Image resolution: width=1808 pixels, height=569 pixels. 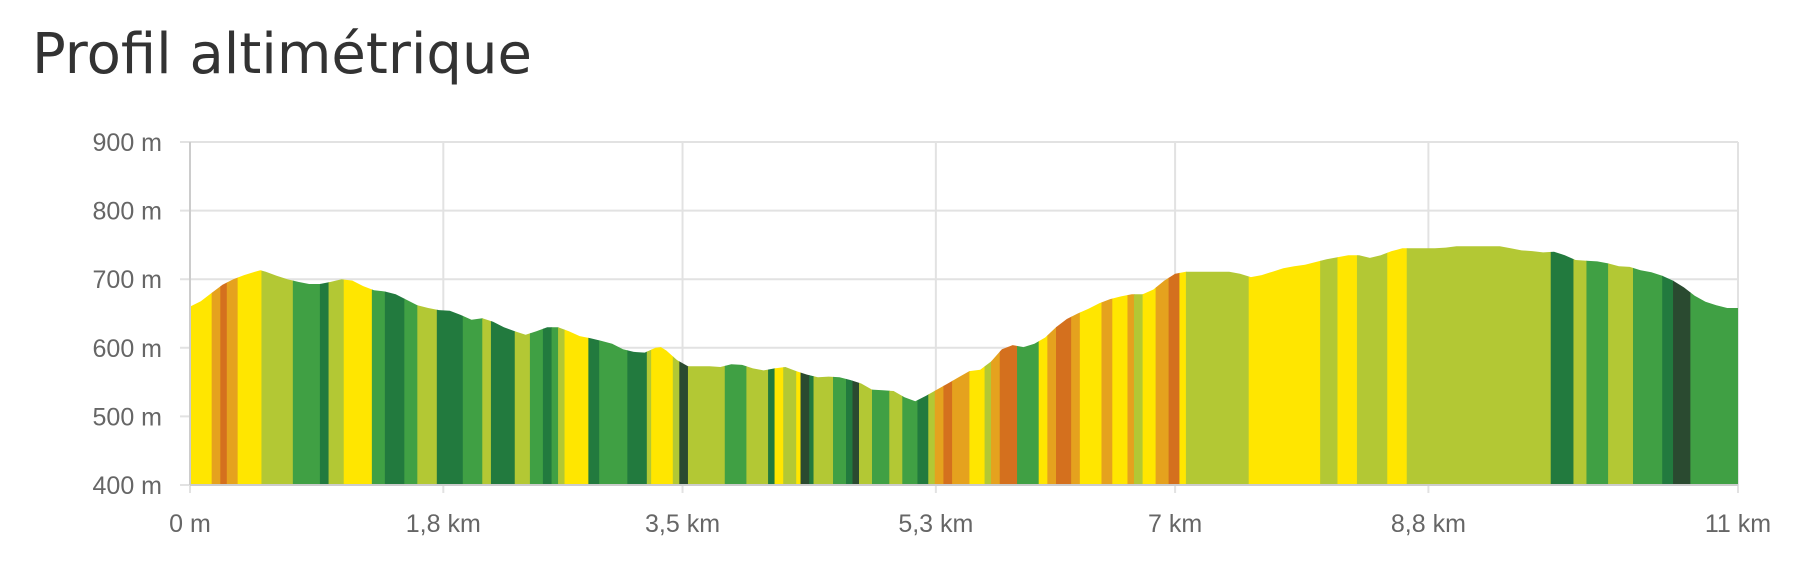 What do you see at coordinates (127, 314) in the screenshot?
I see `y-axis-tick-labels: 400 m 500 m 600 m 700 m 800 m 900 m` at bounding box center [127, 314].